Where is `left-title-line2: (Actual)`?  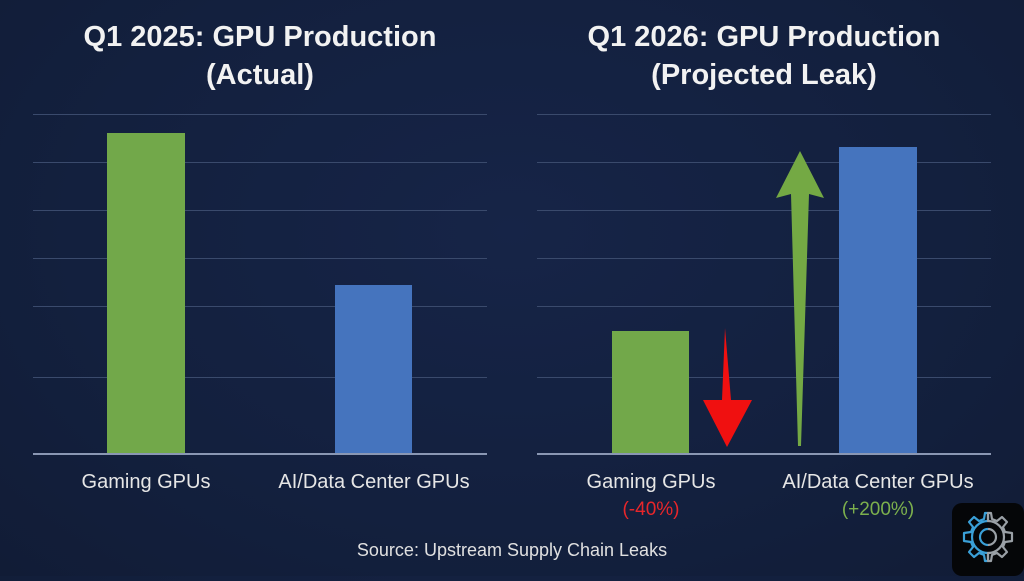 left-title-line2: (Actual) is located at coordinates (260, 75).